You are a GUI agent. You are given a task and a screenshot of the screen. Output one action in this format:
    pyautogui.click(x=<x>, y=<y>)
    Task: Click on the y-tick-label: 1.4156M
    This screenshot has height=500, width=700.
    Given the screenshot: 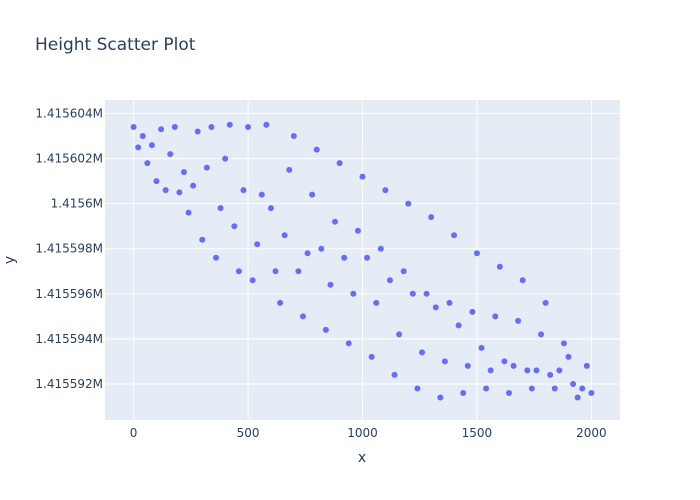 What is the action you would take?
    pyautogui.click(x=77, y=204)
    